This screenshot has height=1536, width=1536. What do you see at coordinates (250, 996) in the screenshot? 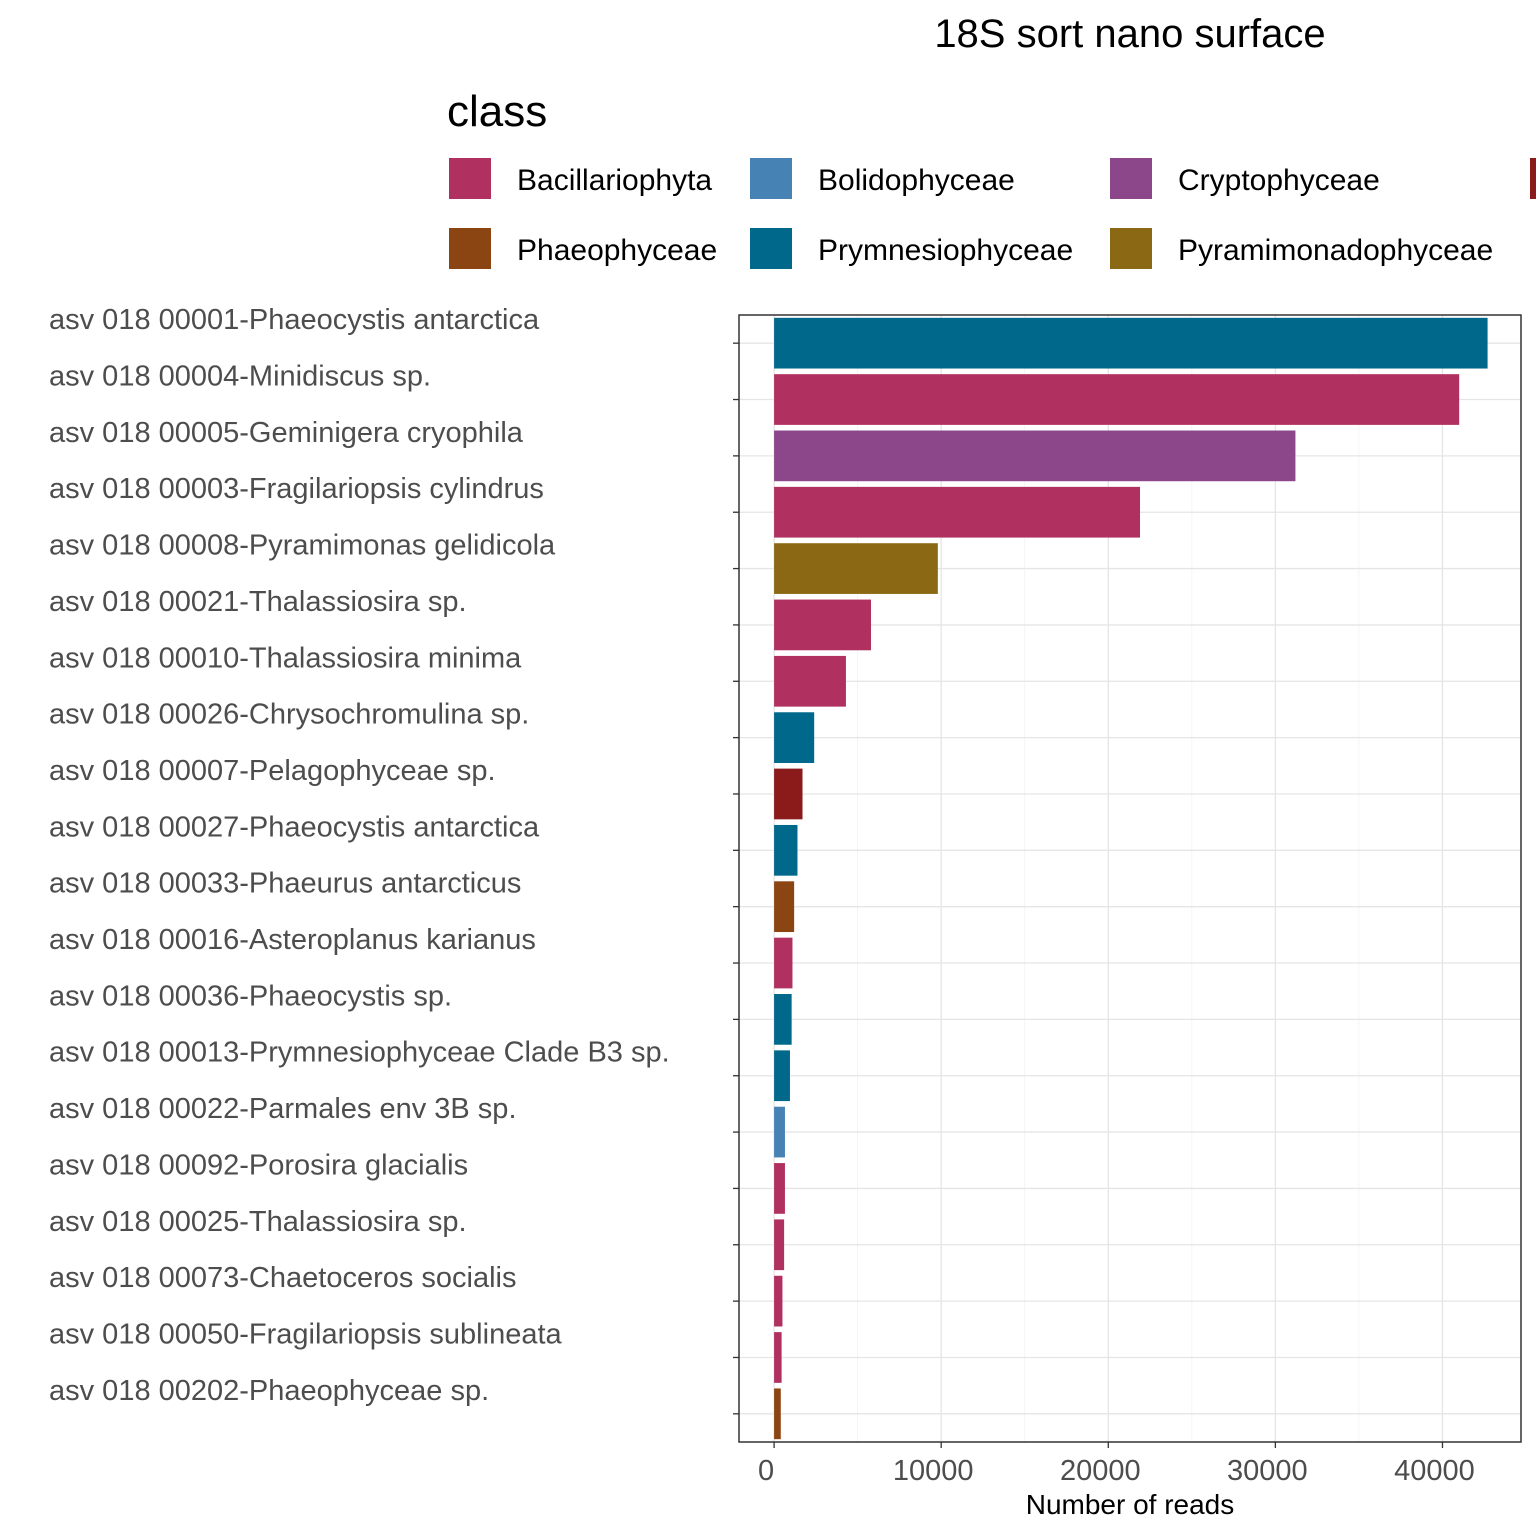
I see `y-tick-label: asv 018 00036-Phaeocystis sp.` at bounding box center [250, 996].